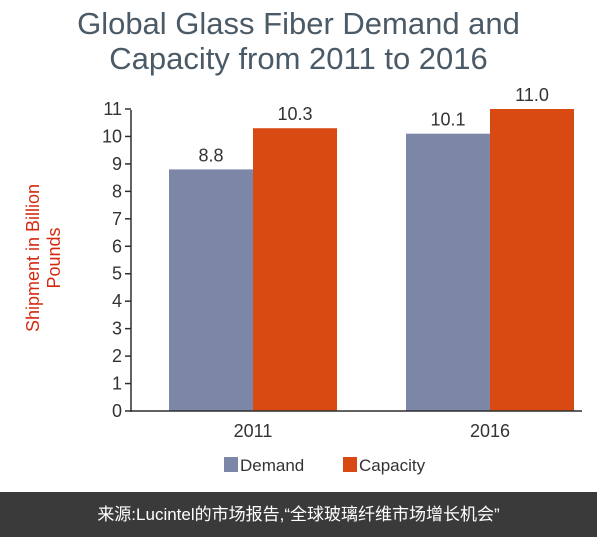 This screenshot has height=537, width=597. I want to click on chart-title-line-2: Capacity from 2011 to 2016, so click(298, 58).